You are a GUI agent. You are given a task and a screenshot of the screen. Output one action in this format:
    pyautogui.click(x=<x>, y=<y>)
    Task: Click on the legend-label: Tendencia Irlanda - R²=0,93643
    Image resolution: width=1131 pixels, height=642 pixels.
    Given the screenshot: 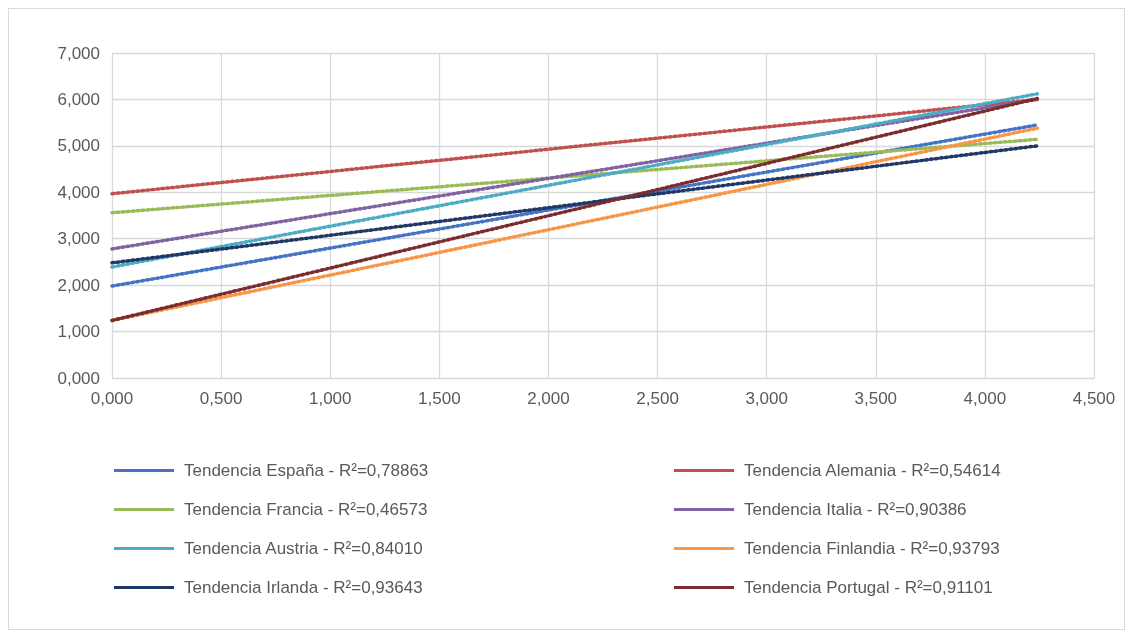 What is the action you would take?
    pyautogui.click(x=303, y=587)
    